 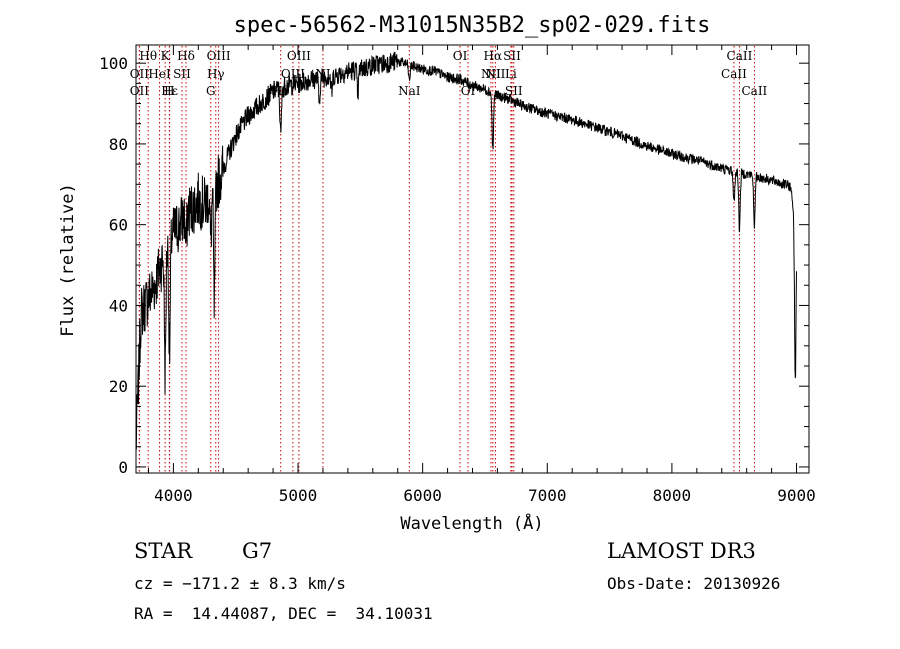 What do you see at coordinates (511, 74) in the screenshot?
I see `line-marker-label: Li` at bounding box center [511, 74].